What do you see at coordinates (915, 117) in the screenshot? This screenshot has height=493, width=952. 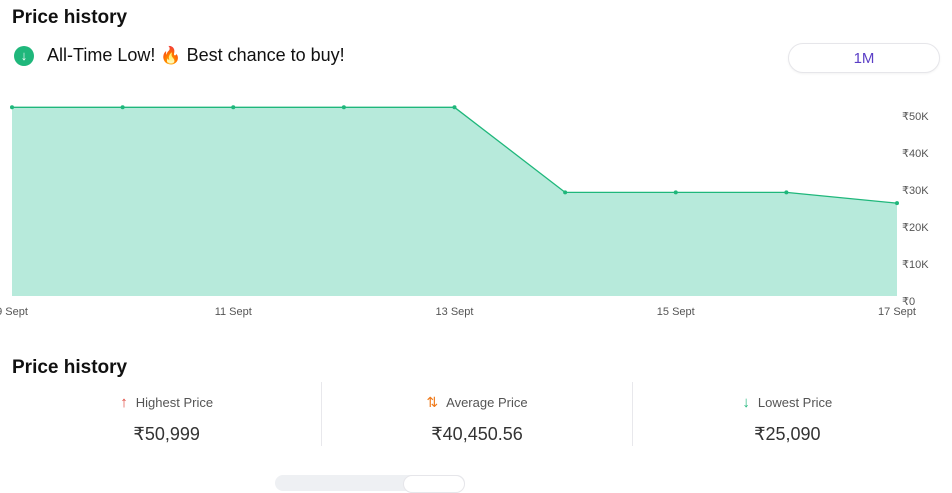 I see `y-tick-label: ₹50K` at bounding box center [915, 117].